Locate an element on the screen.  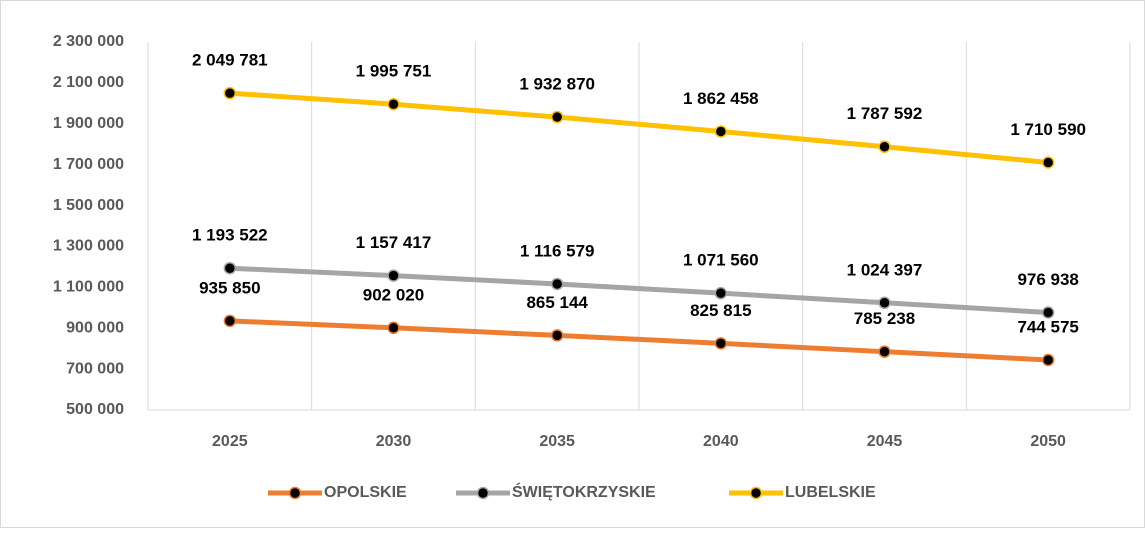
x-tick-label: 2030 is located at coordinates (394, 441).